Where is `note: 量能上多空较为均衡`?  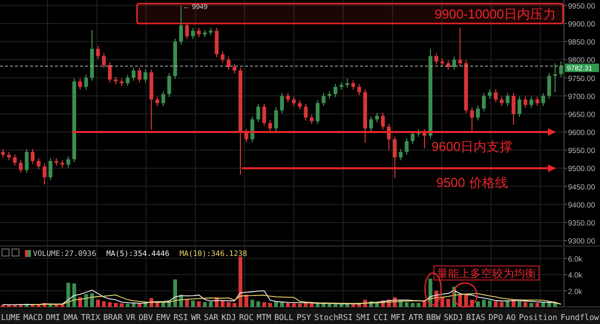 note: 量能上多空较为均衡 is located at coordinates (487, 273).